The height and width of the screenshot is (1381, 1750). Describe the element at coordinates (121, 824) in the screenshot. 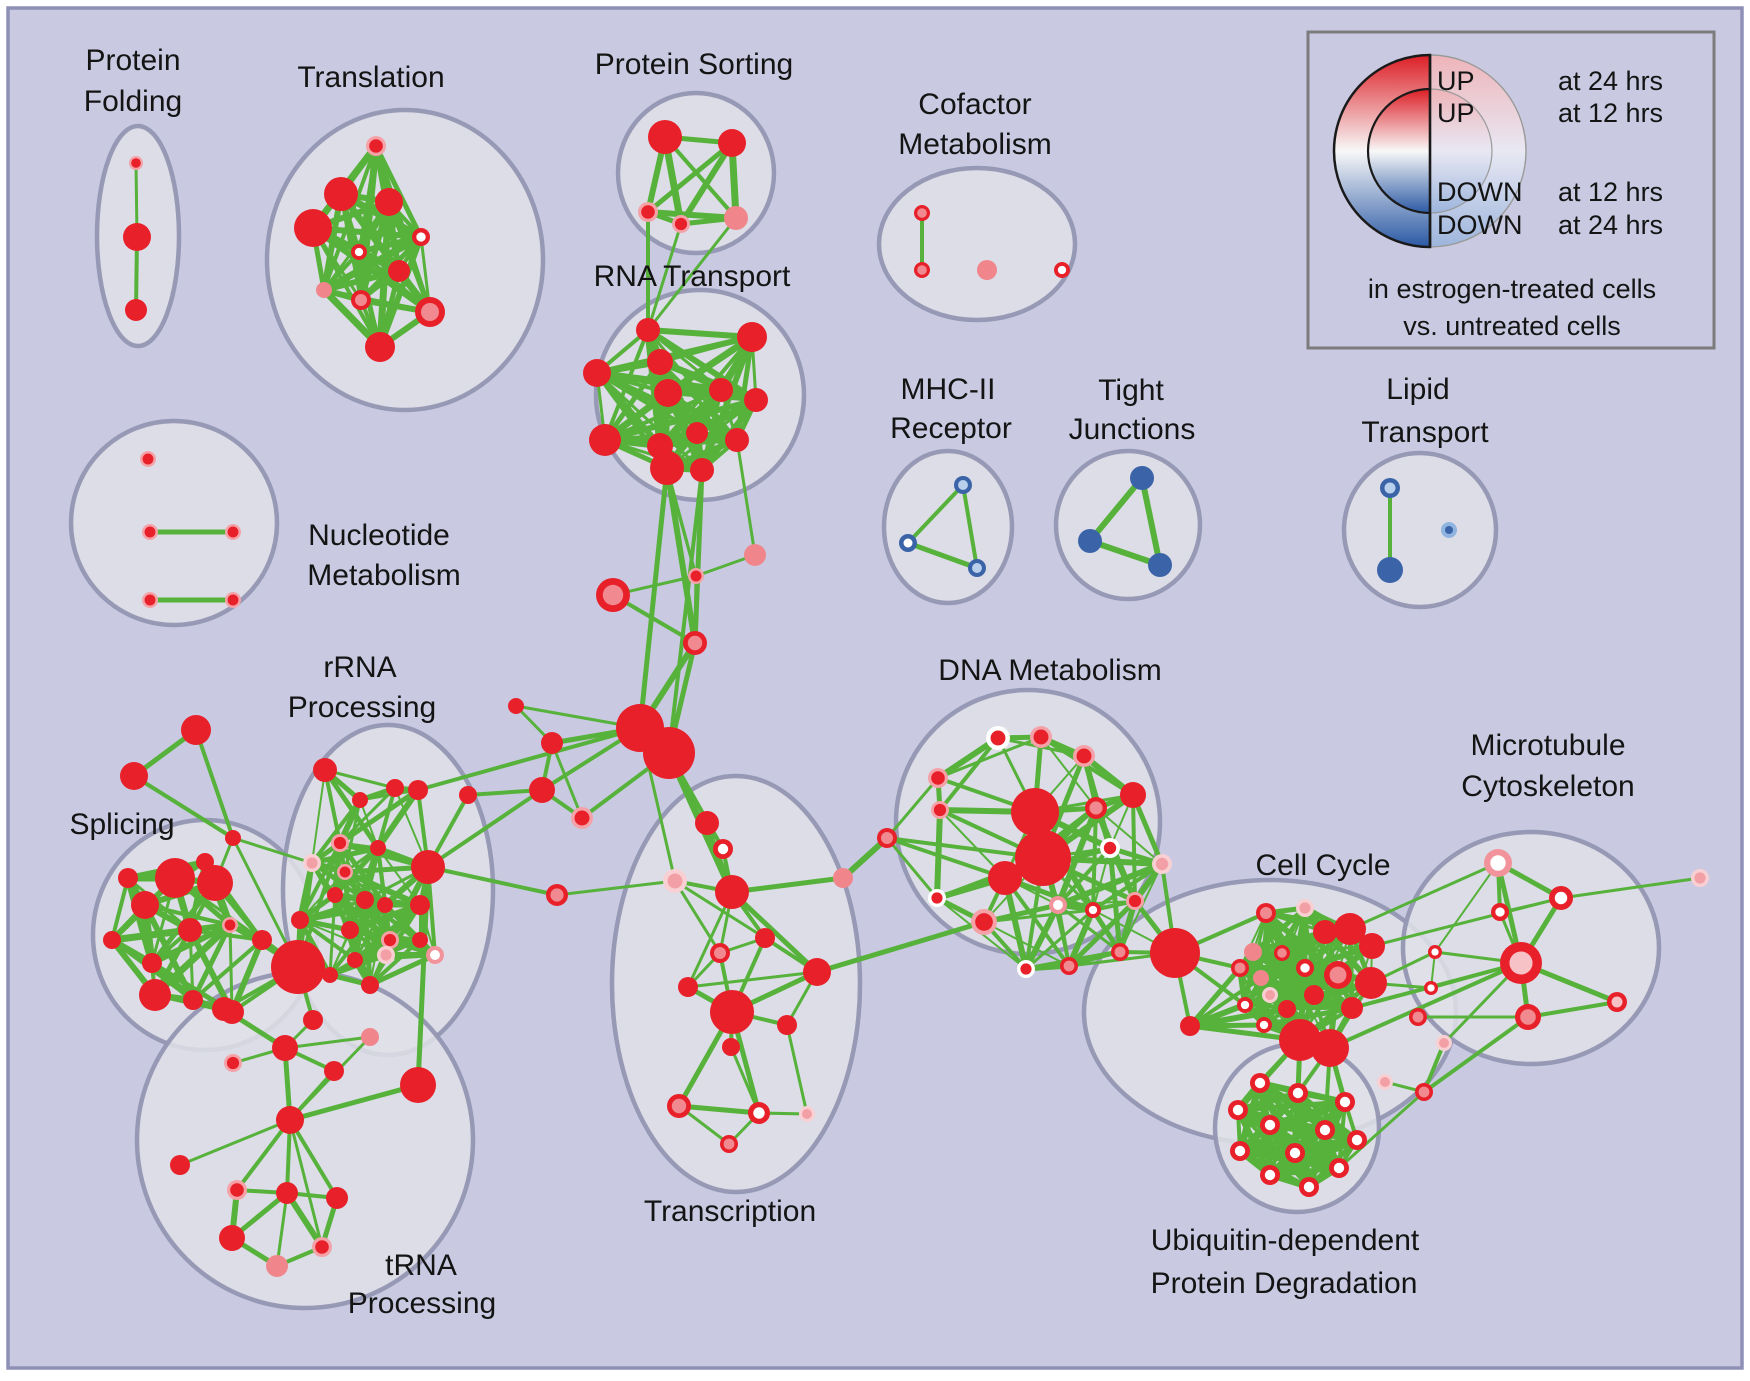

I see `label-splicing-line1: Splicing` at that location.